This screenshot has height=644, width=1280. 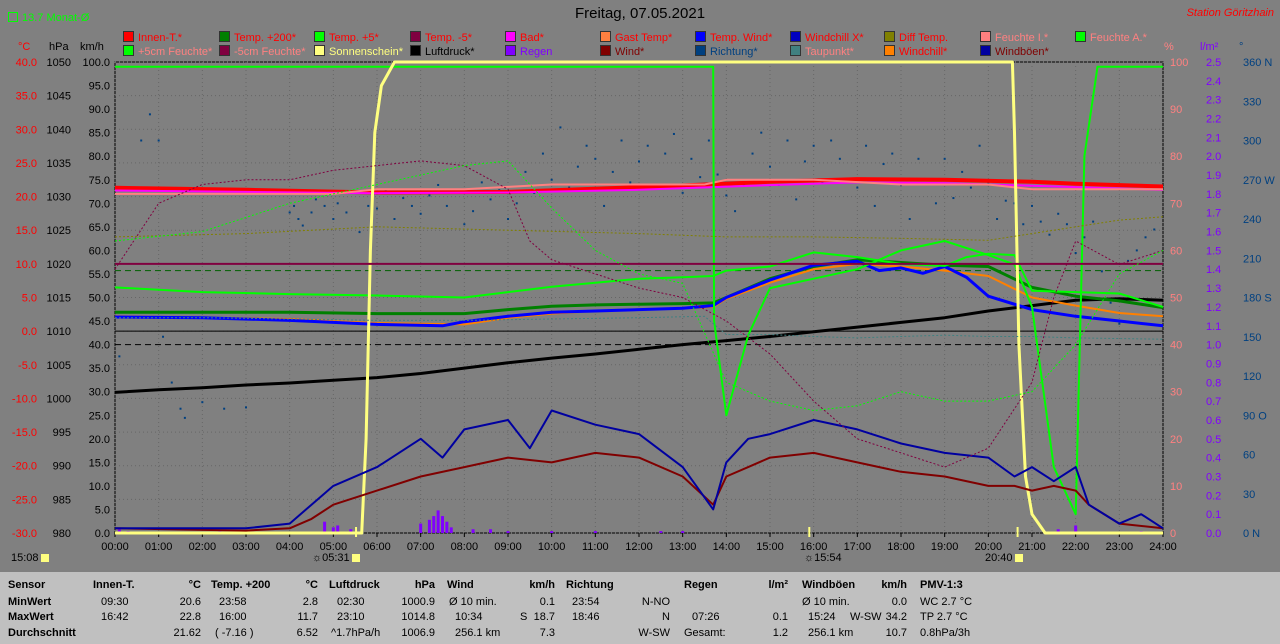 What do you see at coordinates (59, 265) in the screenshot?
I see `y-tick-hpa: 1020` at bounding box center [59, 265].